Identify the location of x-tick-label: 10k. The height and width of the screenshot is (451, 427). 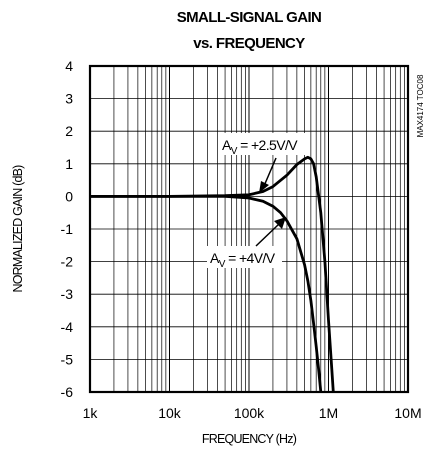
(170, 413).